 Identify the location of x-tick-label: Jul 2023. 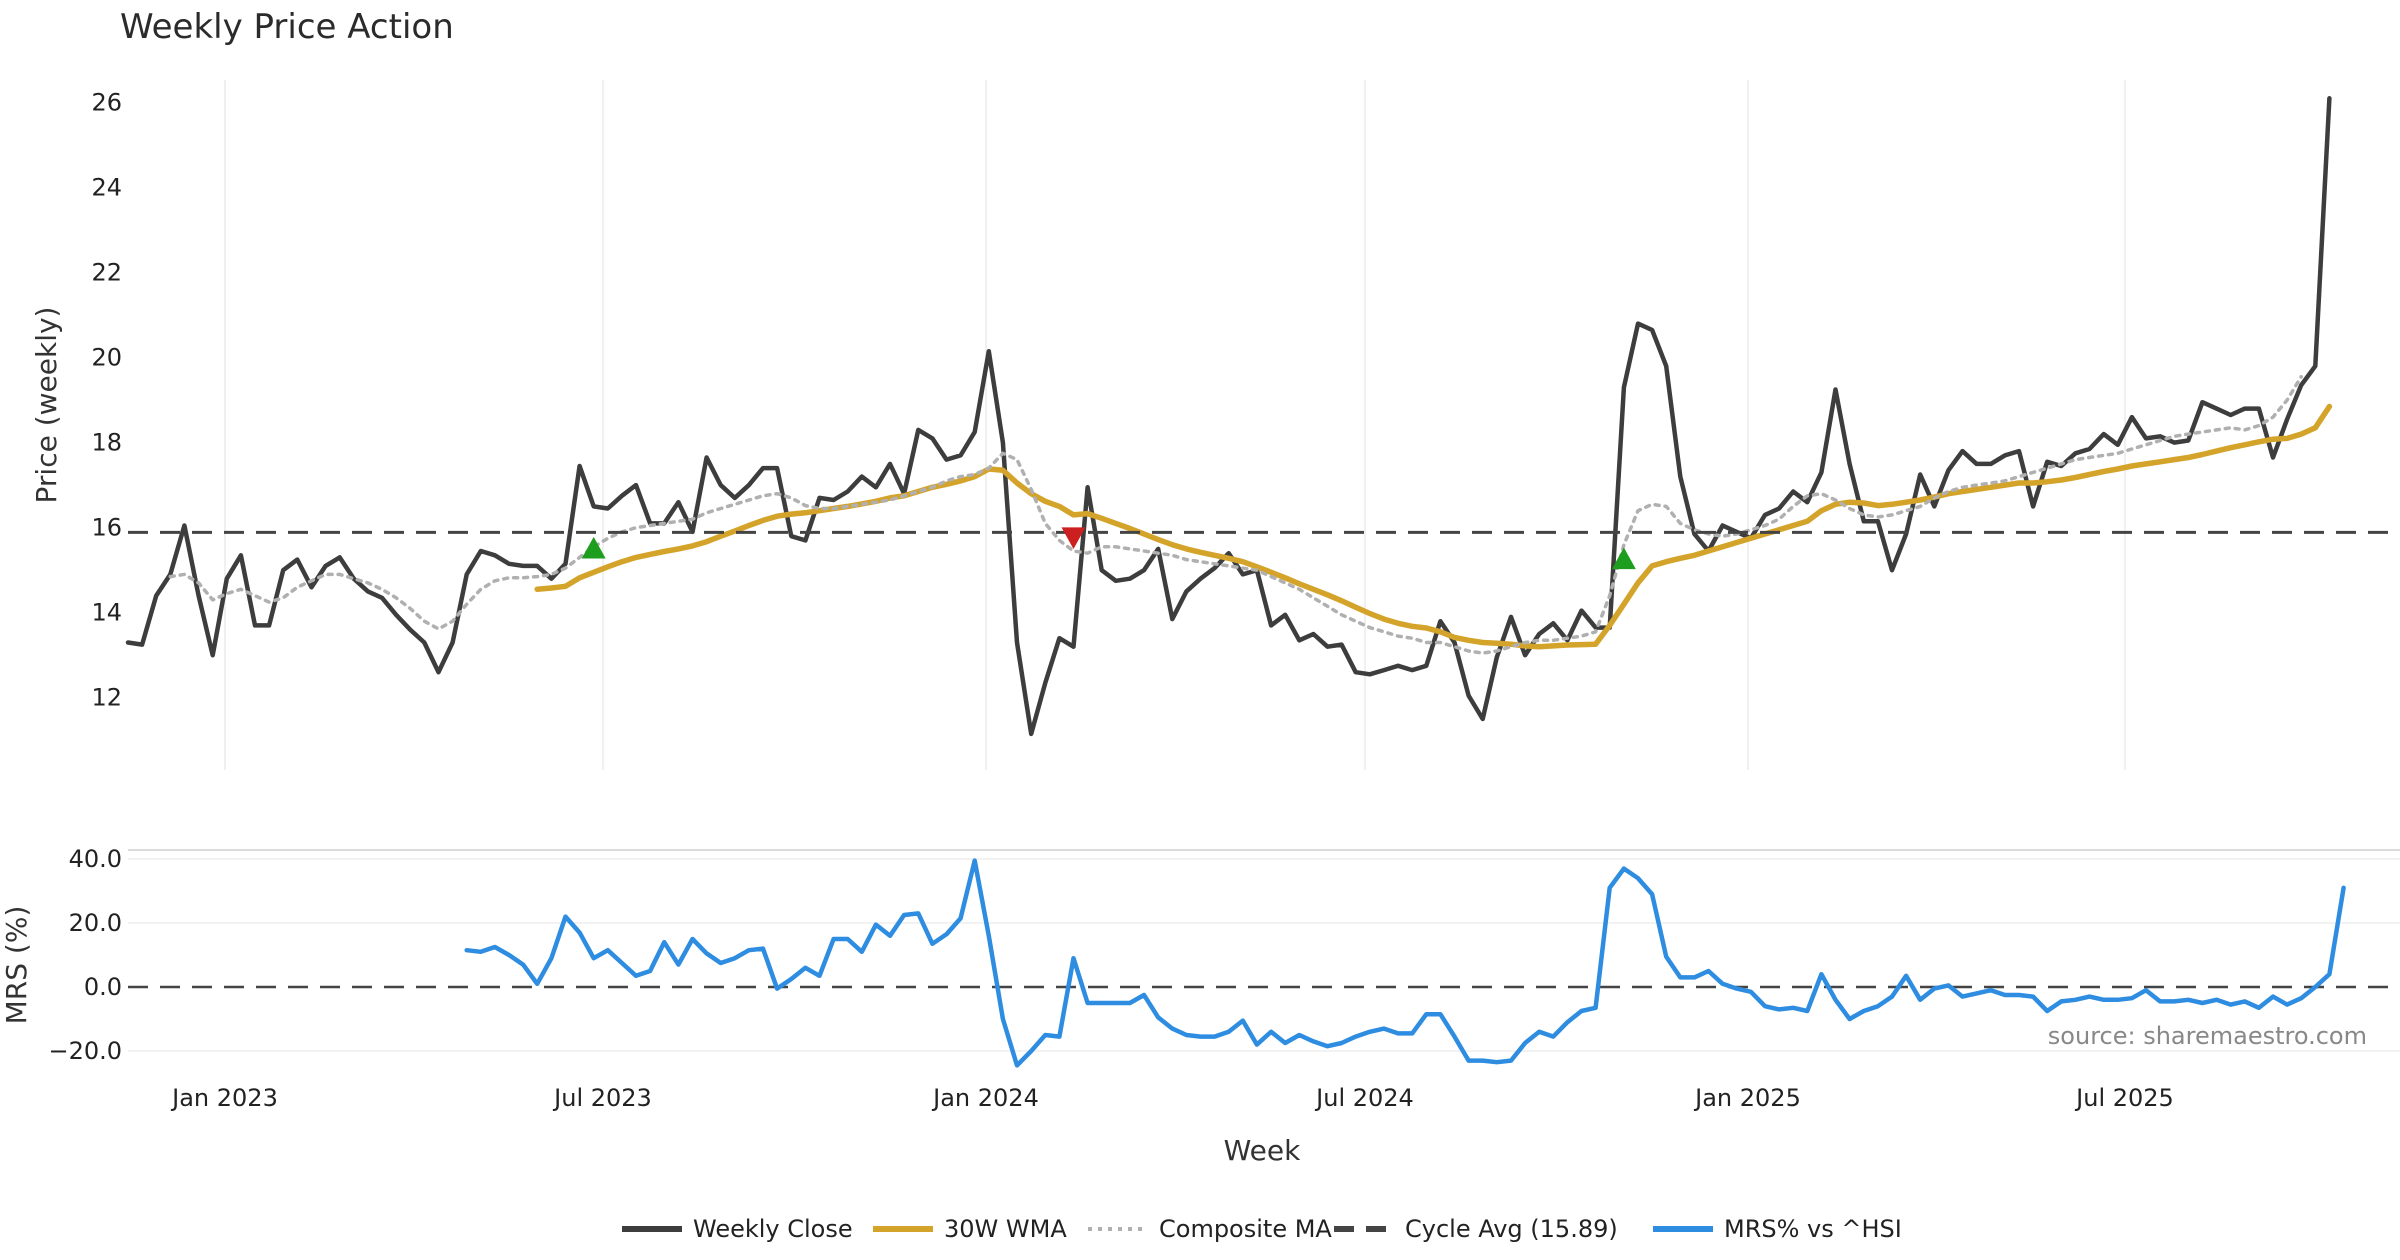
(602, 1098).